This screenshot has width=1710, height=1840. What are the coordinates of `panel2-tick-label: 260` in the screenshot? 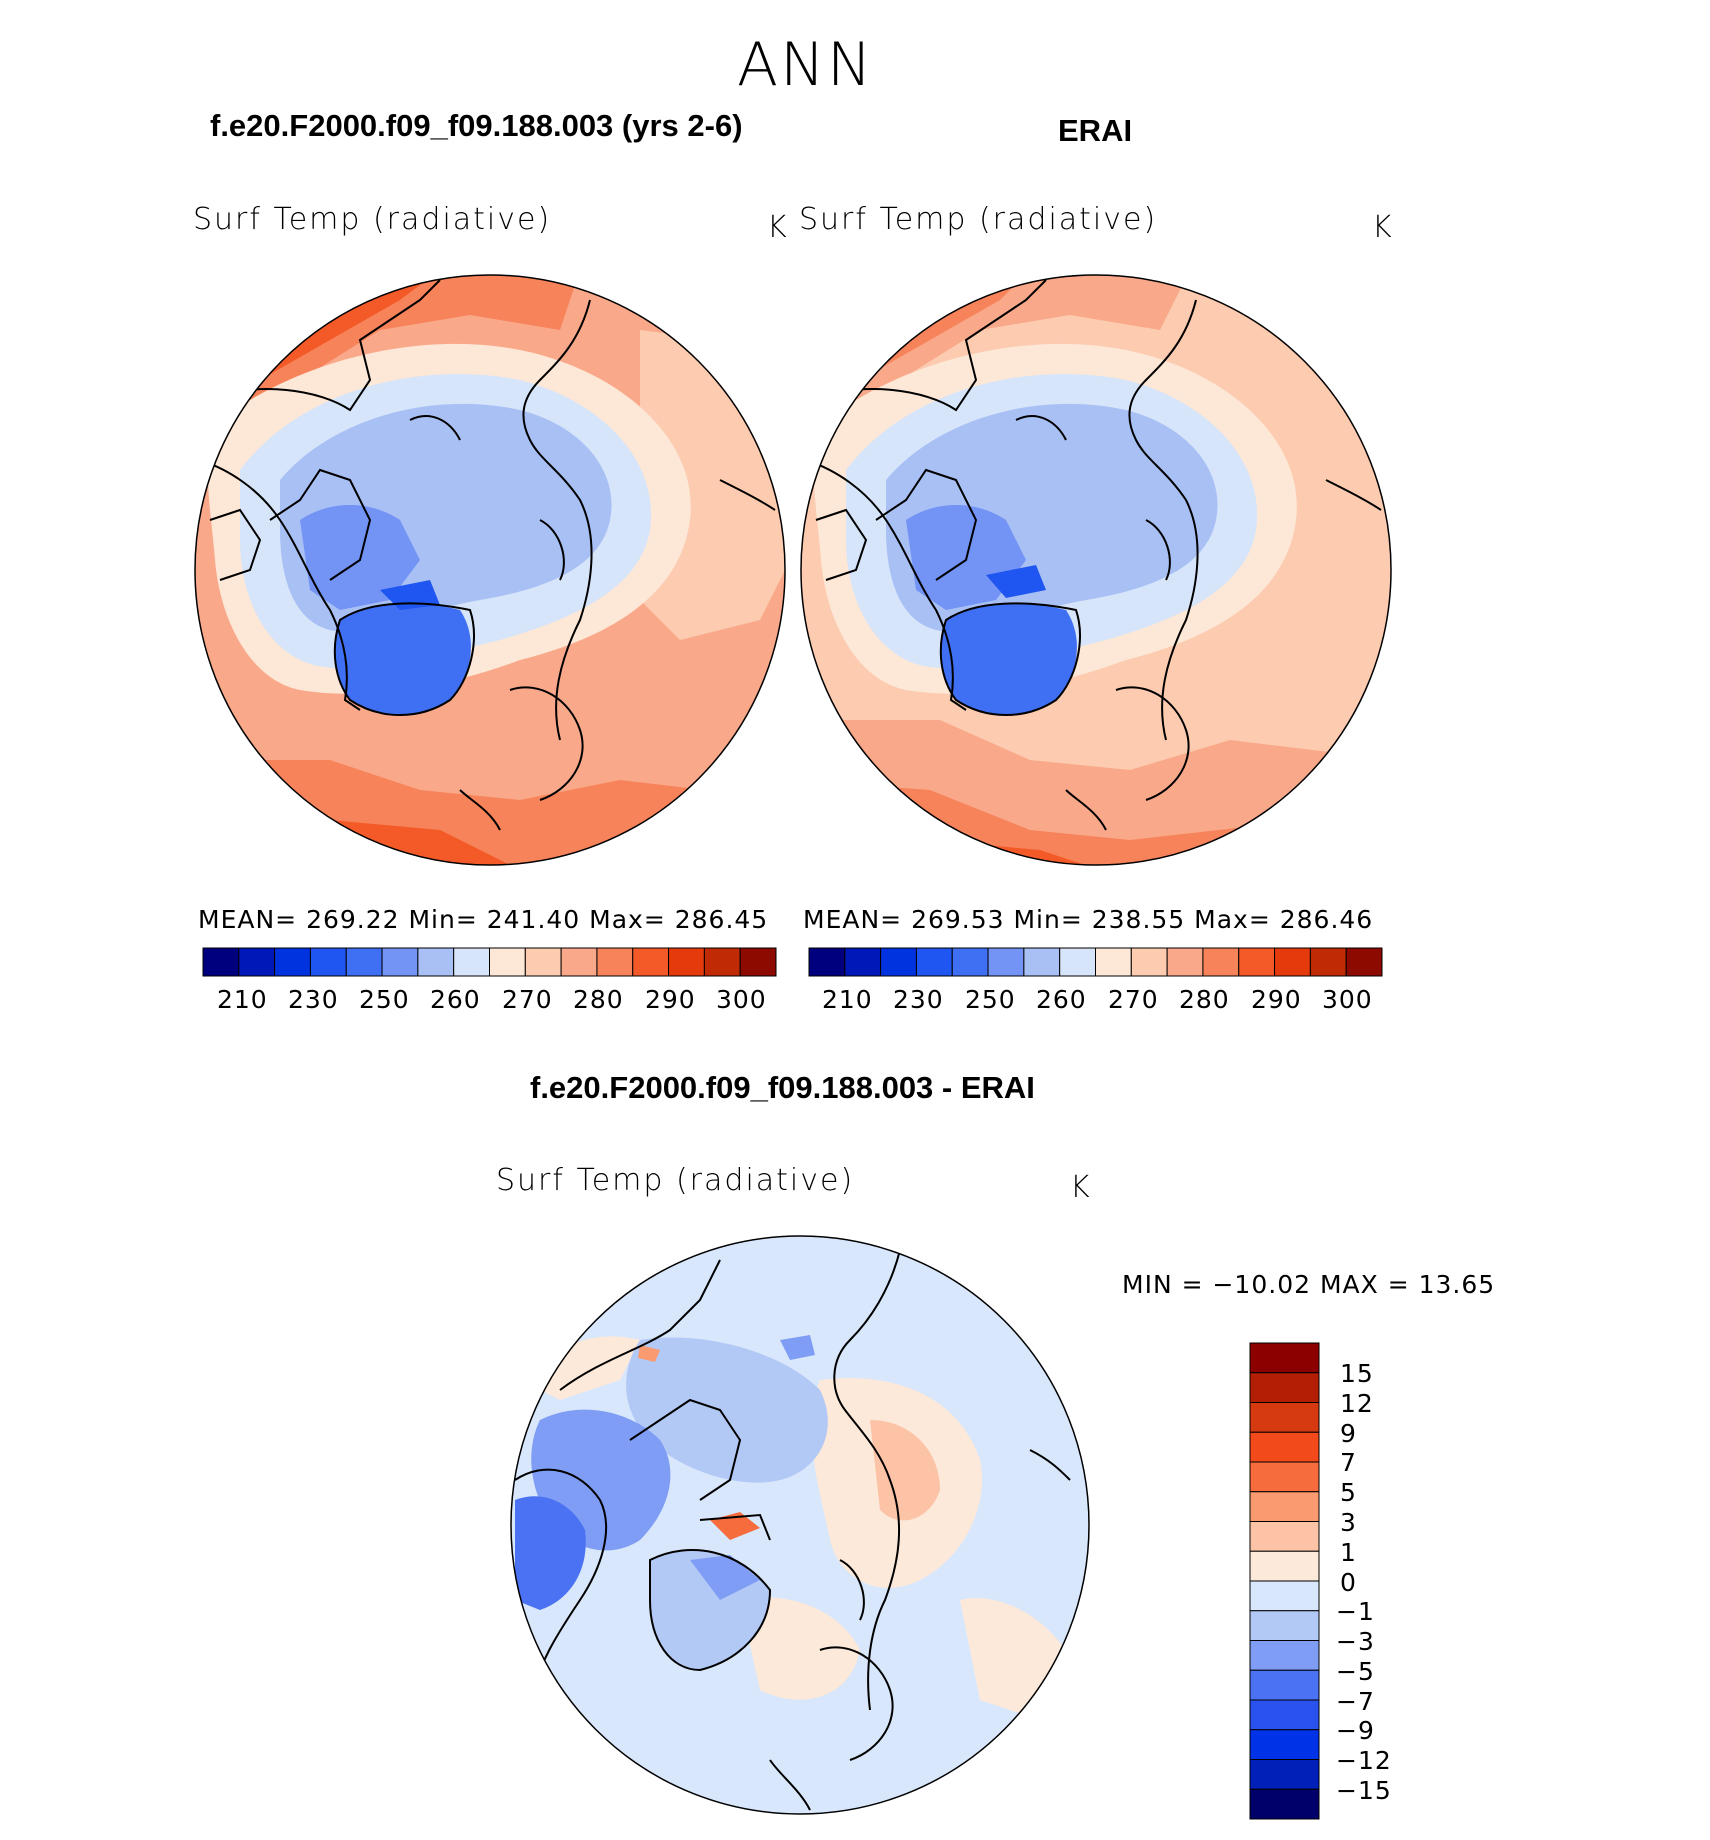 It's located at (1061, 999).